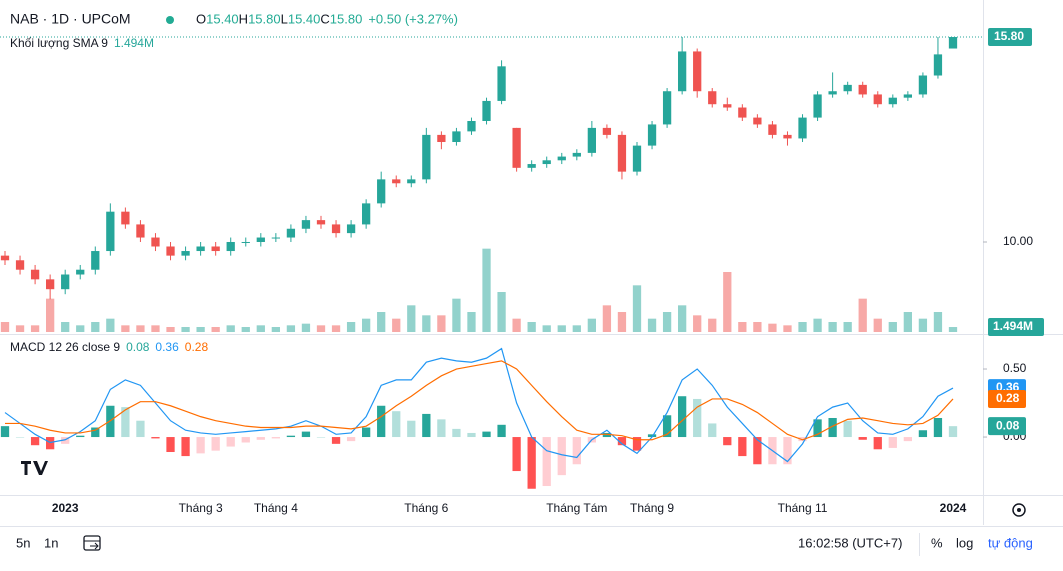 Image resolution: width=1063 pixels, height=571 pixels. What do you see at coordinates (70, 19) in the screenshot?
I see `symbol: NAB · 1D · UPCoM` at bounding box center [70, 19].